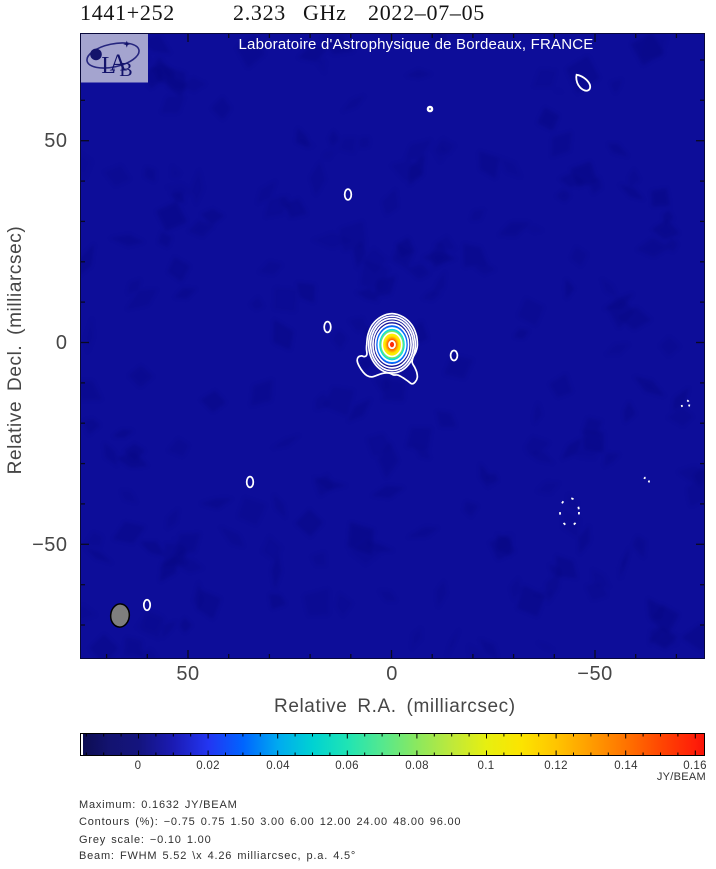 The image size is (716, 869). Describe the element at coordinates (125, 70) in the screenshot. I see `svg-text: B` at that location.